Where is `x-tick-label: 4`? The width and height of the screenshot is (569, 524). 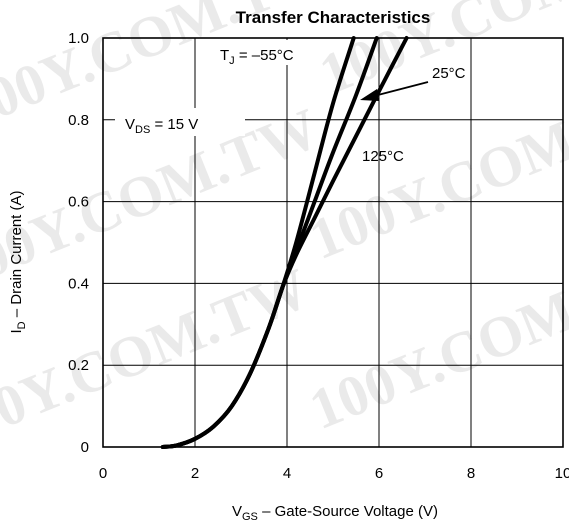
x-tick-label: 4 is located at coordinates (287, 473).